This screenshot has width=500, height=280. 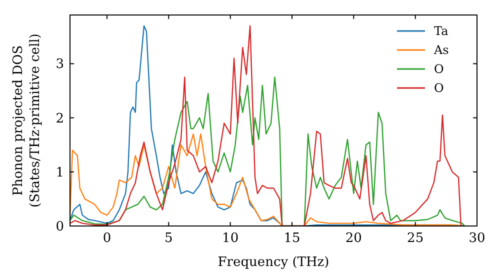 What do you see at coordinates (60, 172) in the screenshot?
I see `y-tick-label: 1` at bounding box center [60, 172].